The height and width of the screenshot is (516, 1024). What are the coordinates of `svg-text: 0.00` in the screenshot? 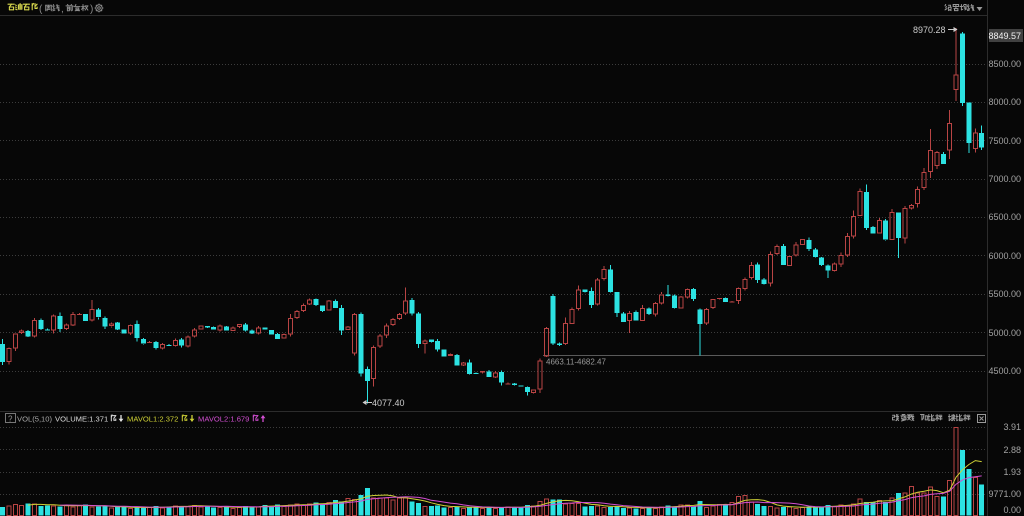 It's located at (1012, 510).